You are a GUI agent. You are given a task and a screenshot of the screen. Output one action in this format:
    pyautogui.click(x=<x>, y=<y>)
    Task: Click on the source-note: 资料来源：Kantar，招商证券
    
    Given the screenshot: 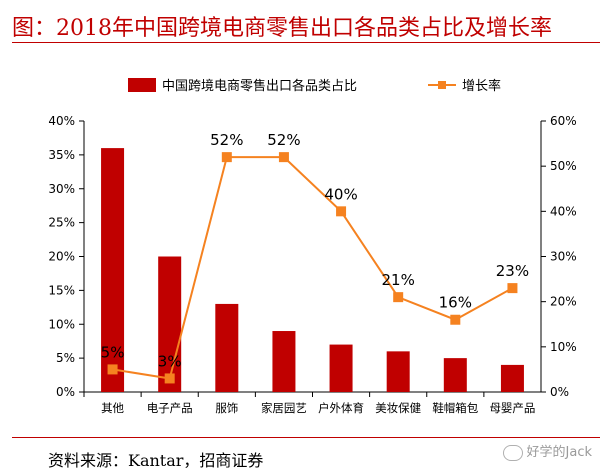 What is the action you would take?
    pyautogui.click(x=156, y=460)
    